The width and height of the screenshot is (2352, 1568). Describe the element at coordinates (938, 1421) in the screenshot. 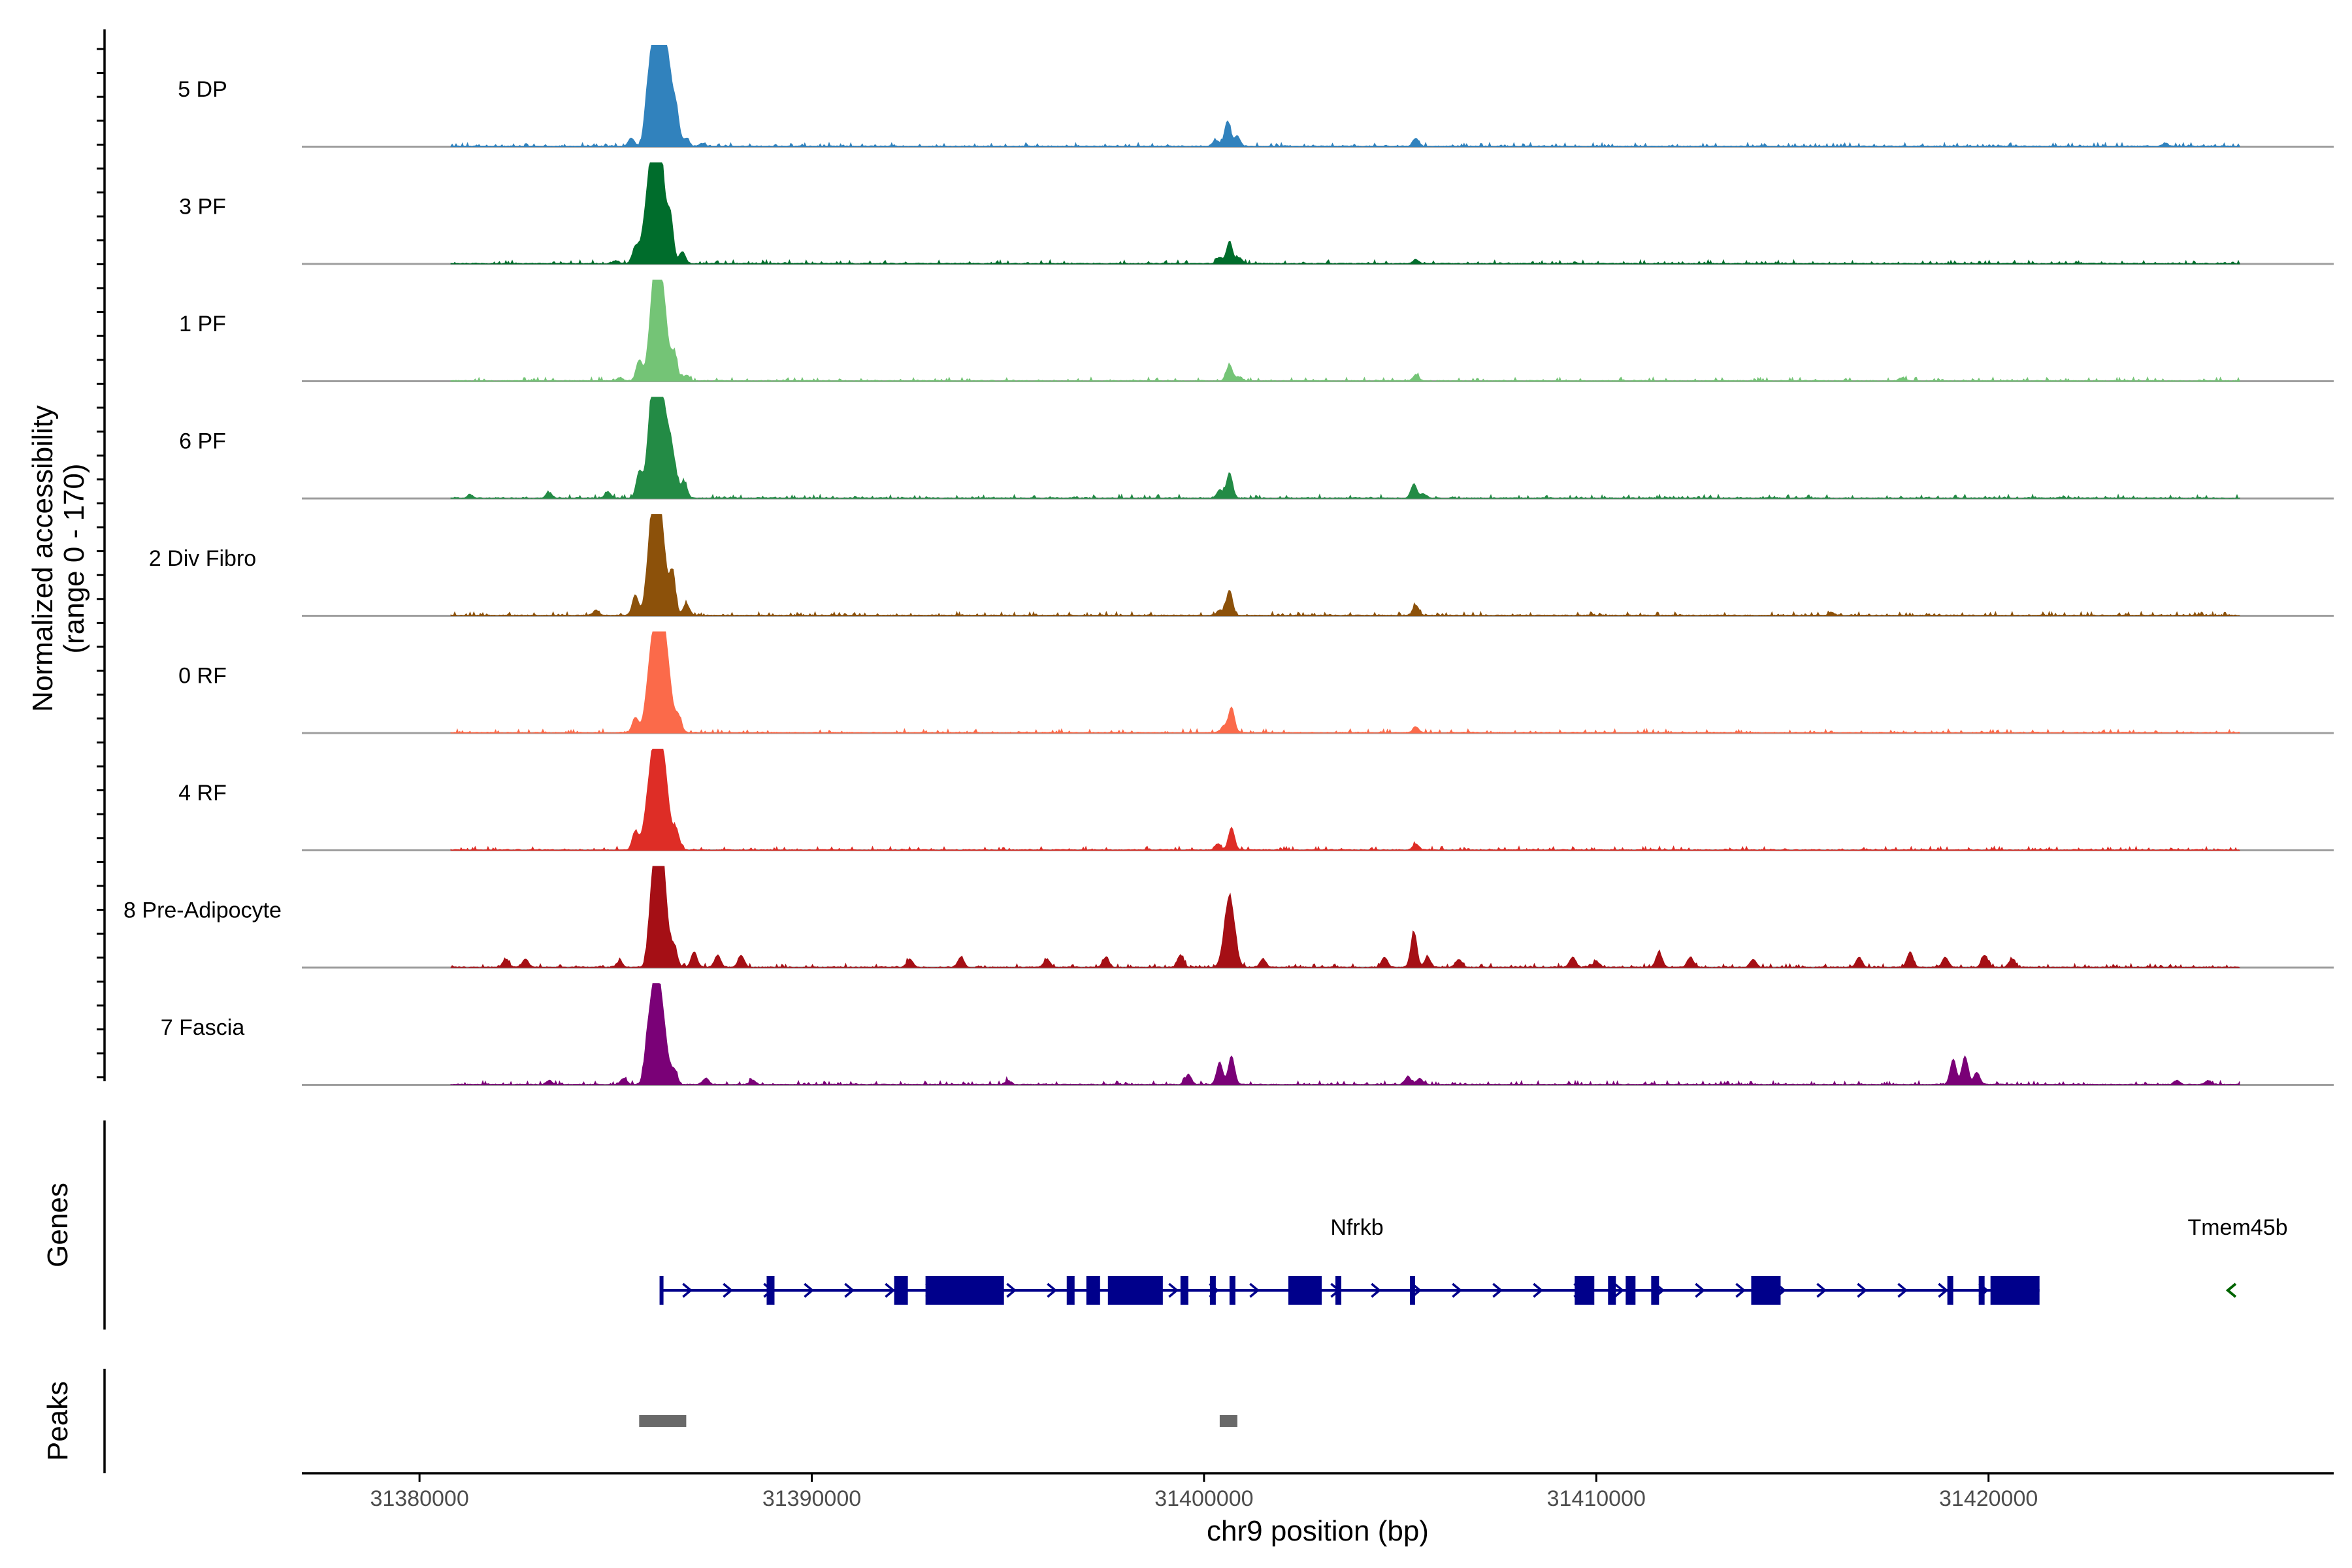

I see `peak-regions` at that location.